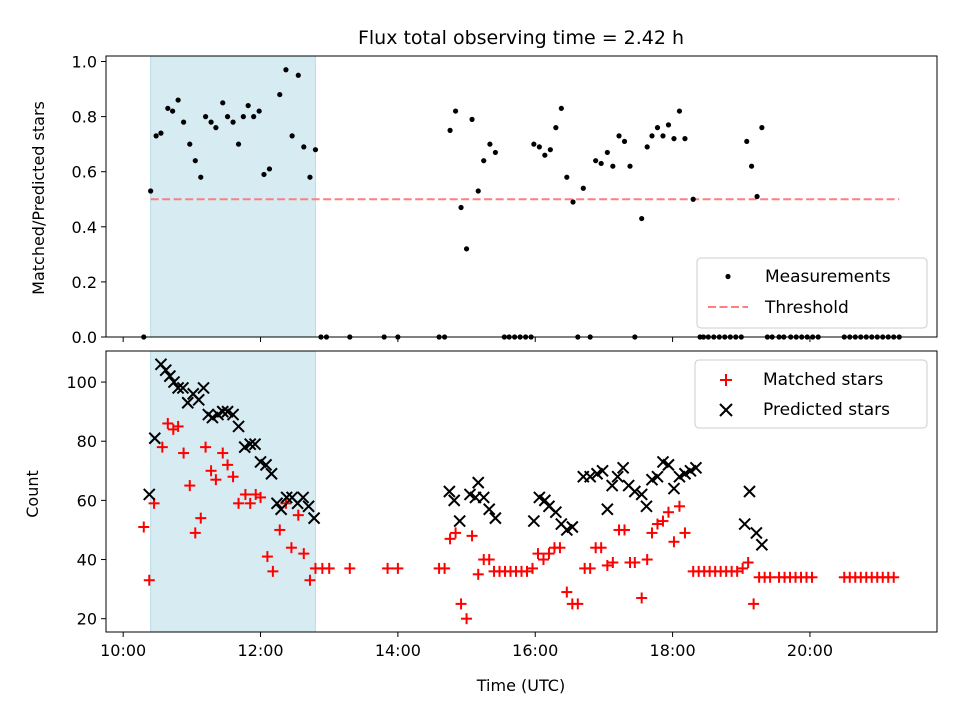 The width and height of the screenshot is (960, 724). What do you see at coordinates (32, 494) in the screenshot?
I see `bottom-y-axis-label: Count` at bounding box center [32, 494].